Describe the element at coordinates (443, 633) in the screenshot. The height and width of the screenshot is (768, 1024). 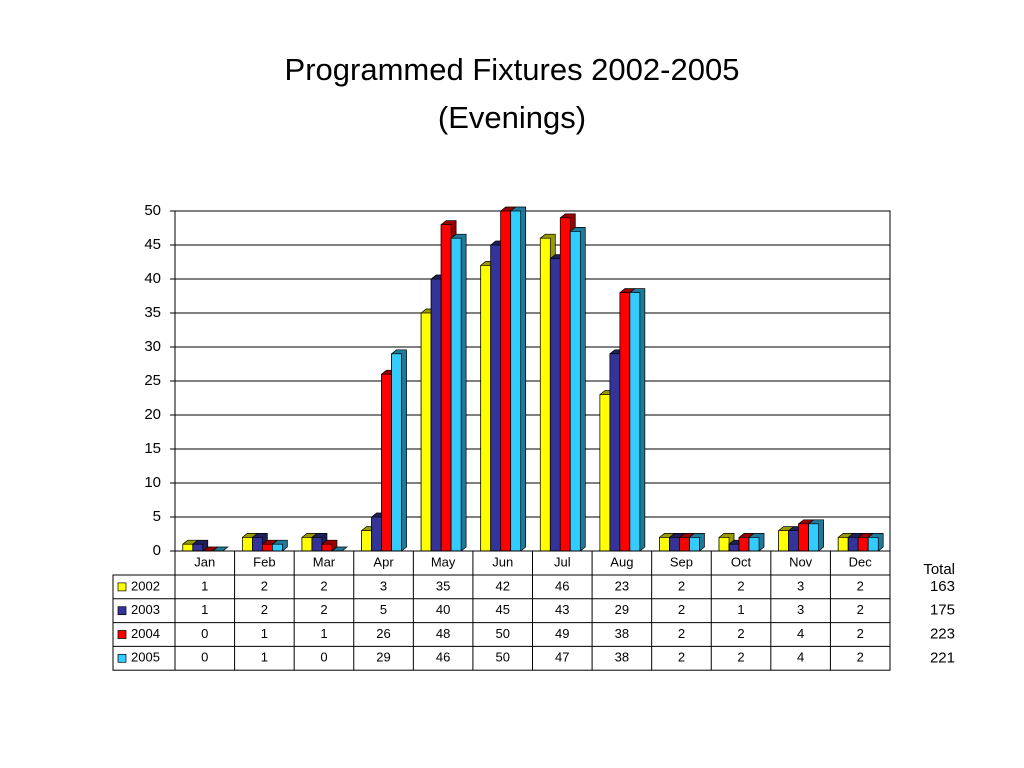
I see `table-value: 48` at that location.